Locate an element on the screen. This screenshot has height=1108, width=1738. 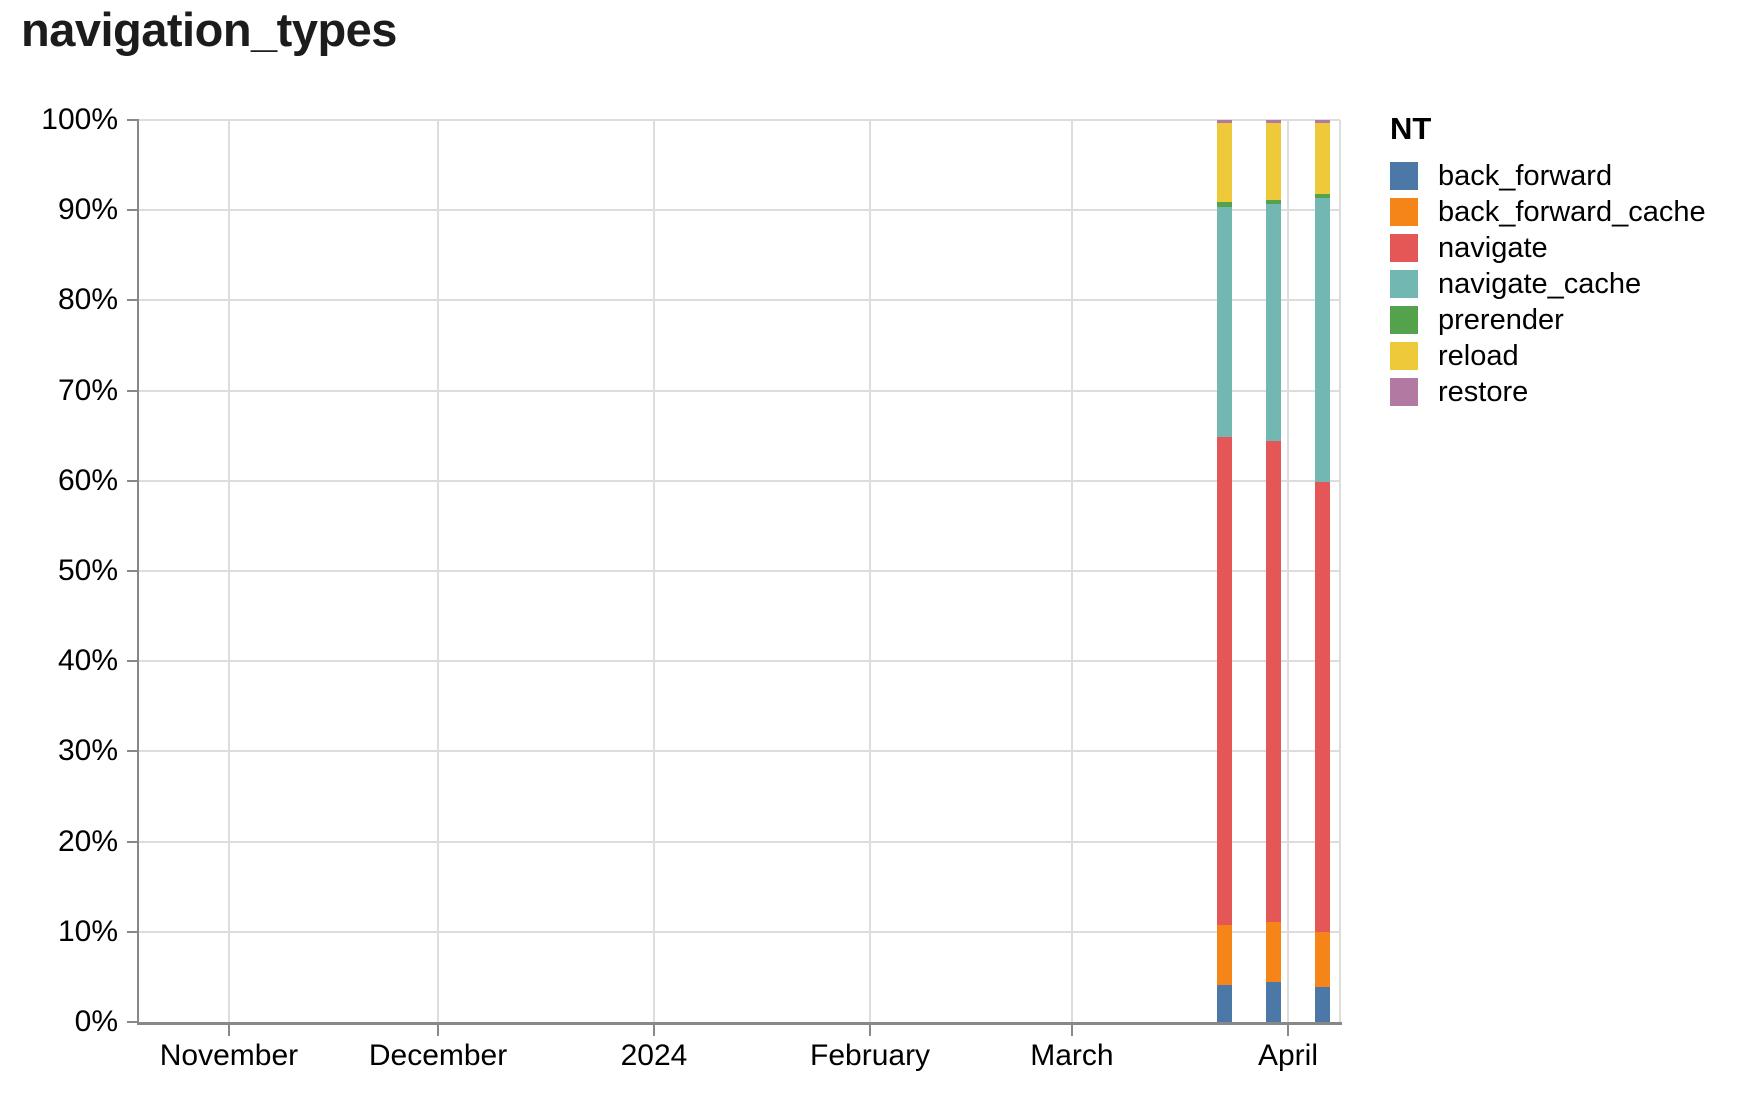
legend-entry-reload: reload is located at coordinates (1548, 355).